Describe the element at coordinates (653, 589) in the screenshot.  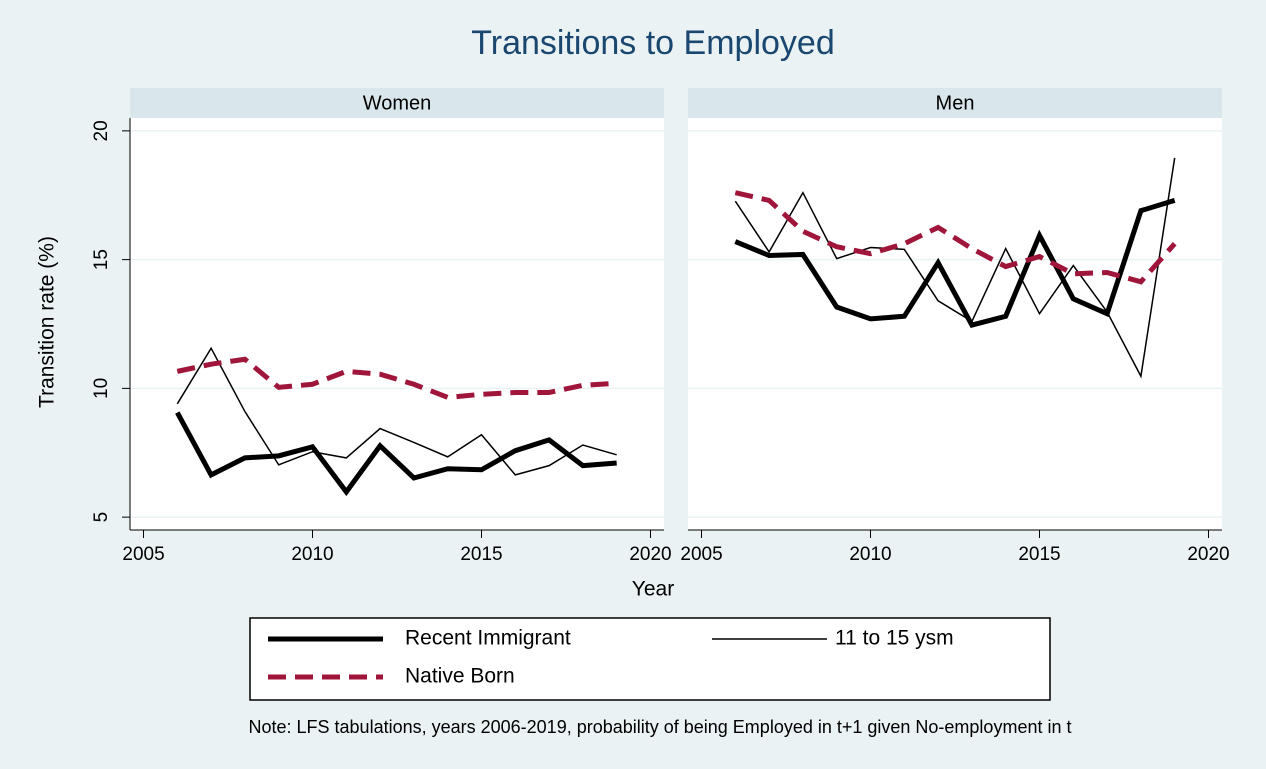
I see `x-axis-label: Year` at that location.